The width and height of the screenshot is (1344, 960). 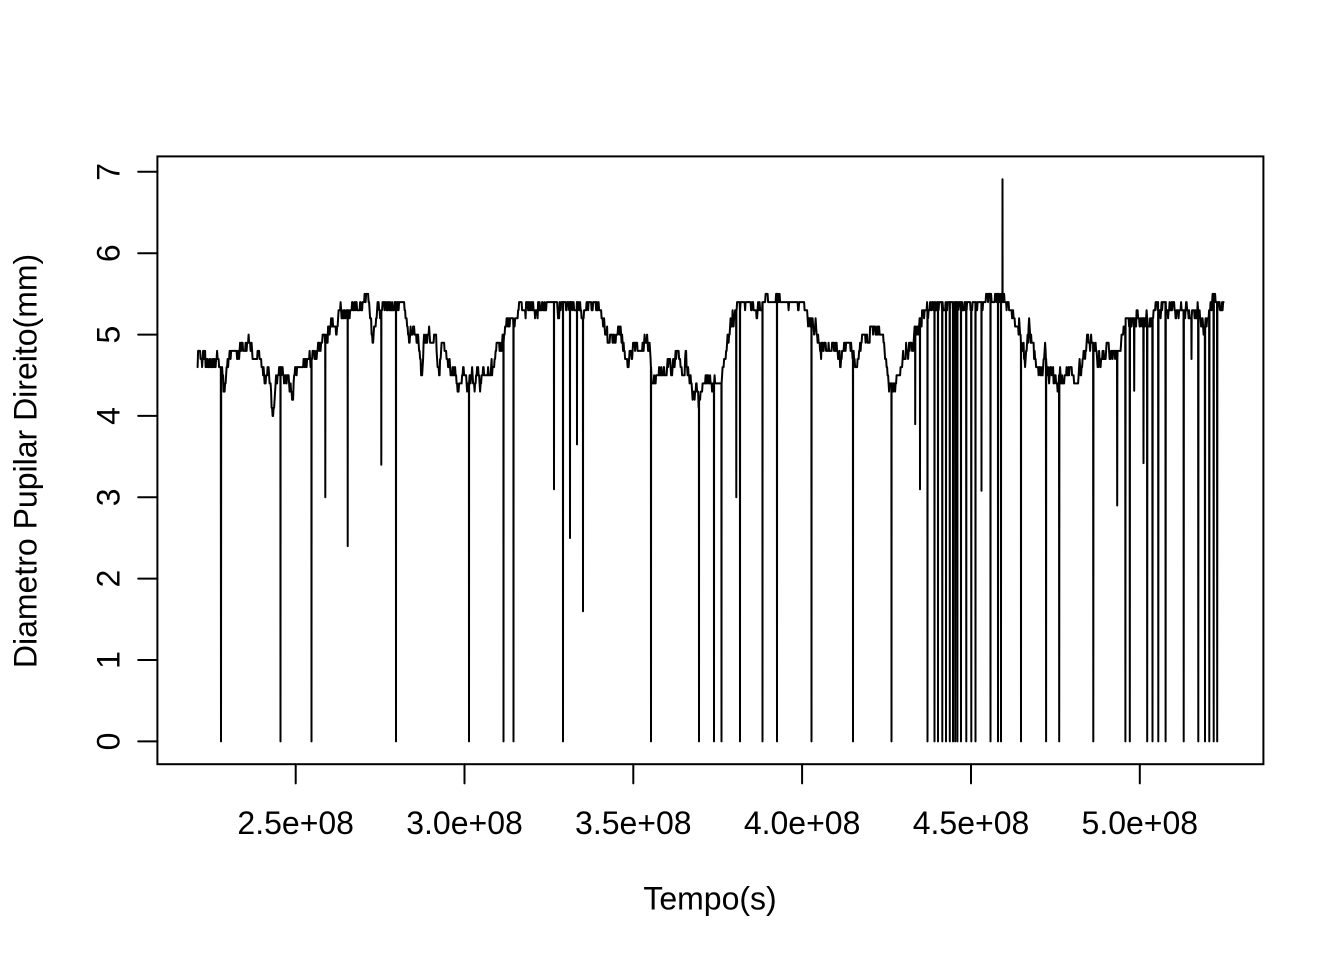 What do you see at coordinates (109, 172) in the screenshot?
I see `svg-text: 7` at bounding box center [109, 172].